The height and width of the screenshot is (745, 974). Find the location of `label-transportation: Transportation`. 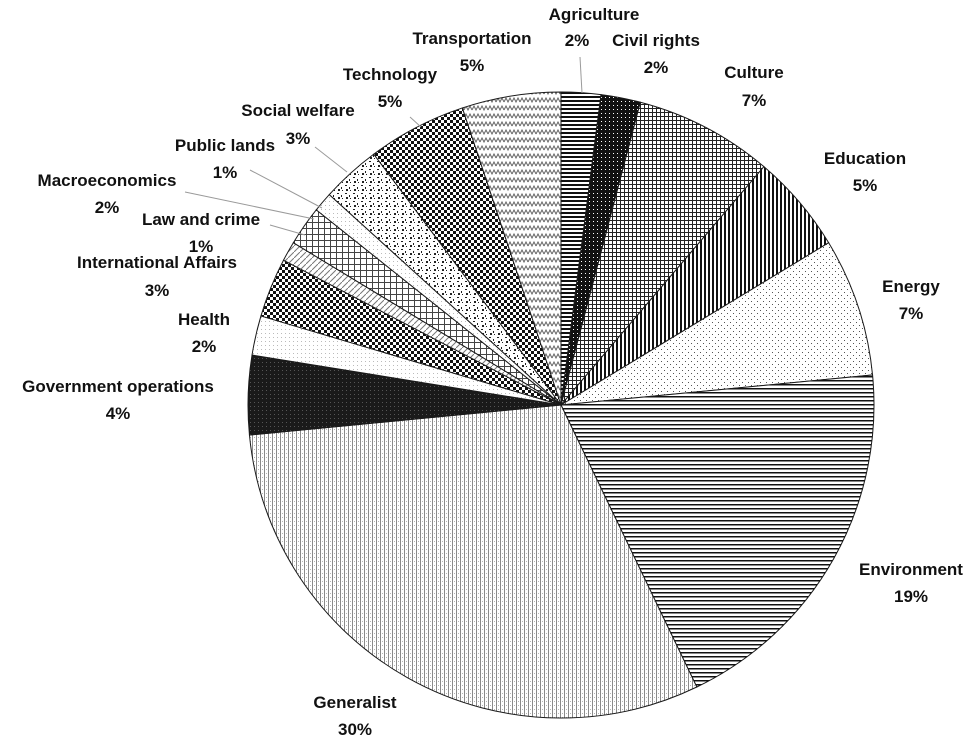

label-transportation: Transportation is located at coordinates (471, 38).